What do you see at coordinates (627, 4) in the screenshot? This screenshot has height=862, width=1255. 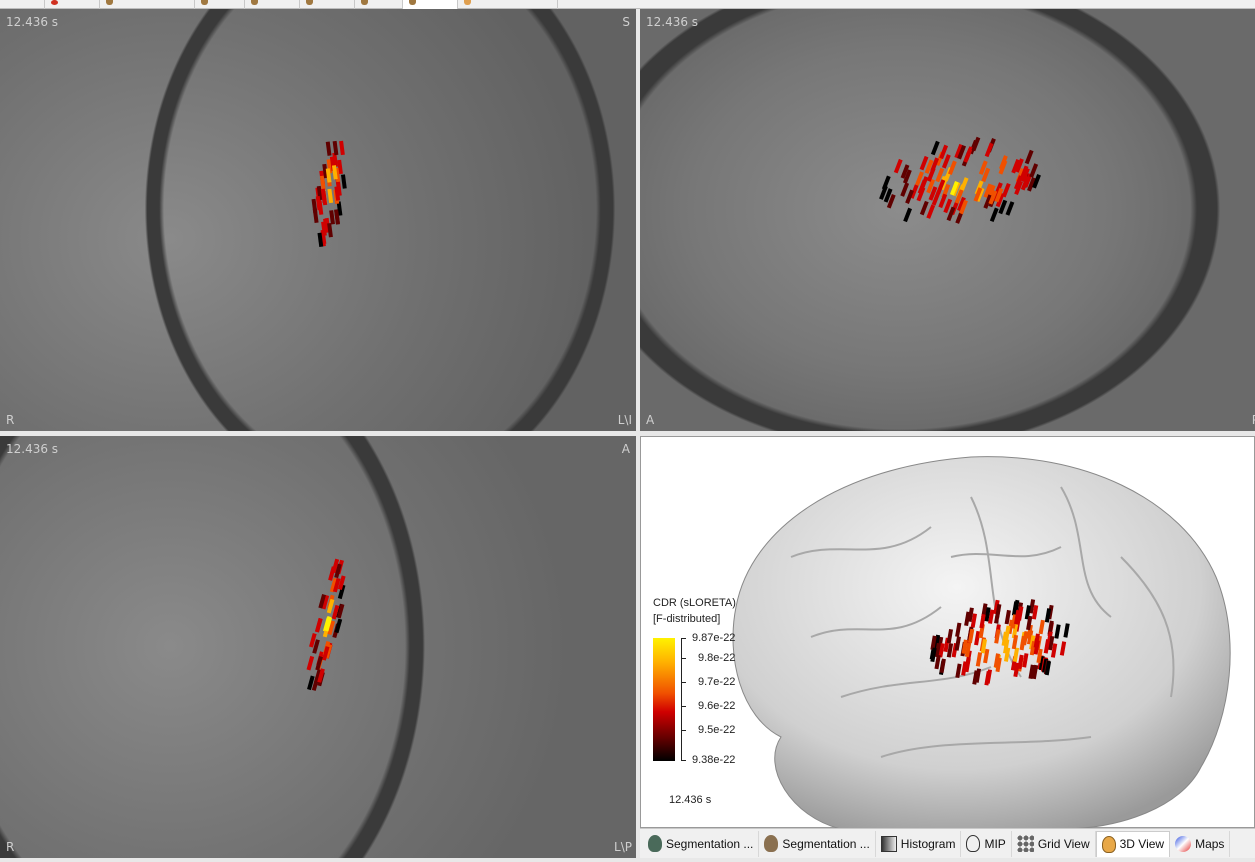 I see `view-tab-strip` at bounding box center [627, 4].